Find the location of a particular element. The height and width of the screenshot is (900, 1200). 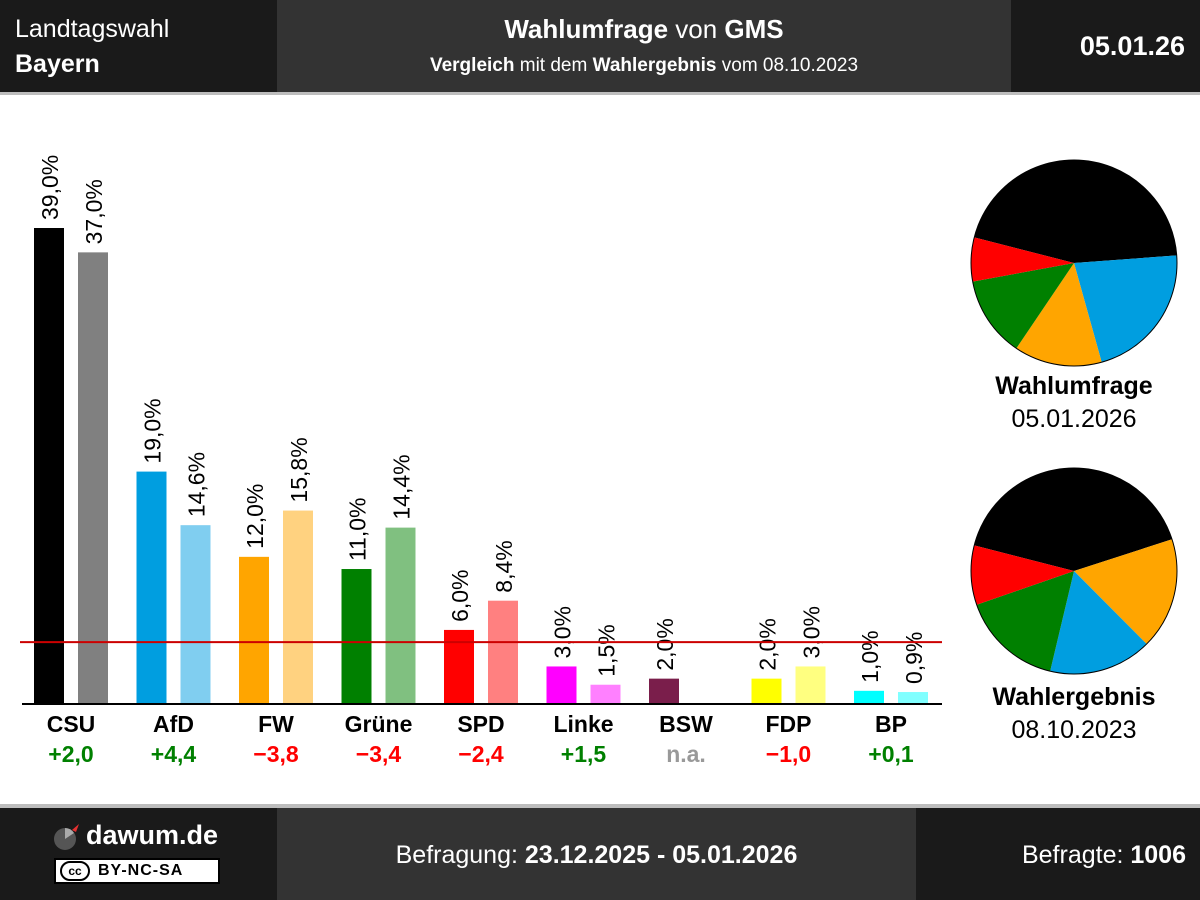

change-label: +0,1 is located at coordinates (891, 754).